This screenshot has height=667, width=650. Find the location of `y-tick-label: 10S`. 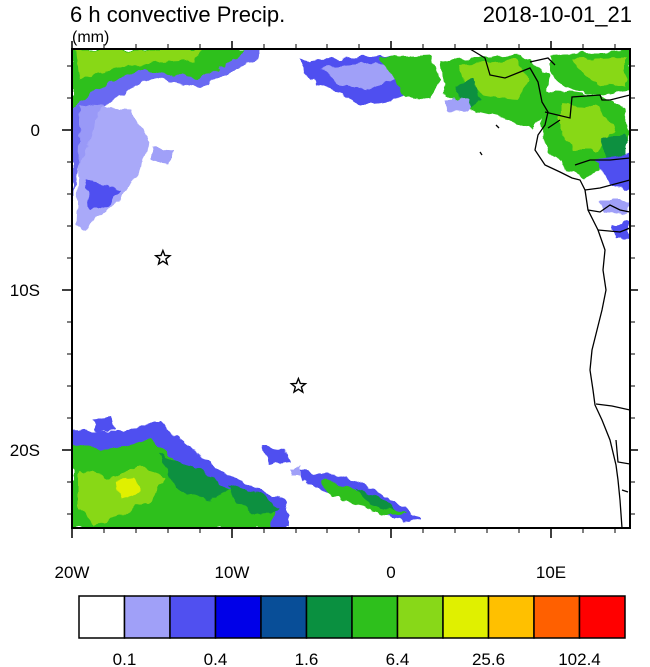

y-tick-label: 10S is located at coordinates (25, 290).